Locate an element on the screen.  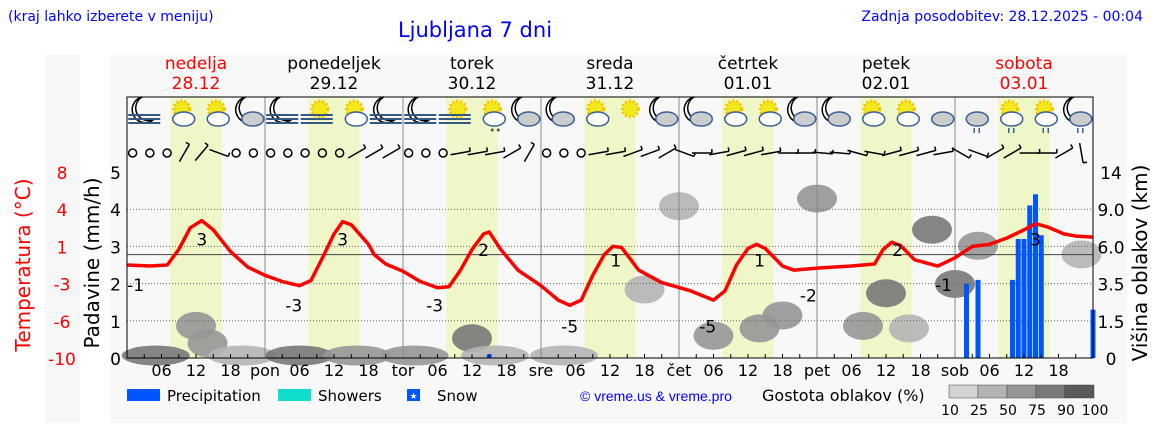
day-name: torek is located at coordinates (472, 64).